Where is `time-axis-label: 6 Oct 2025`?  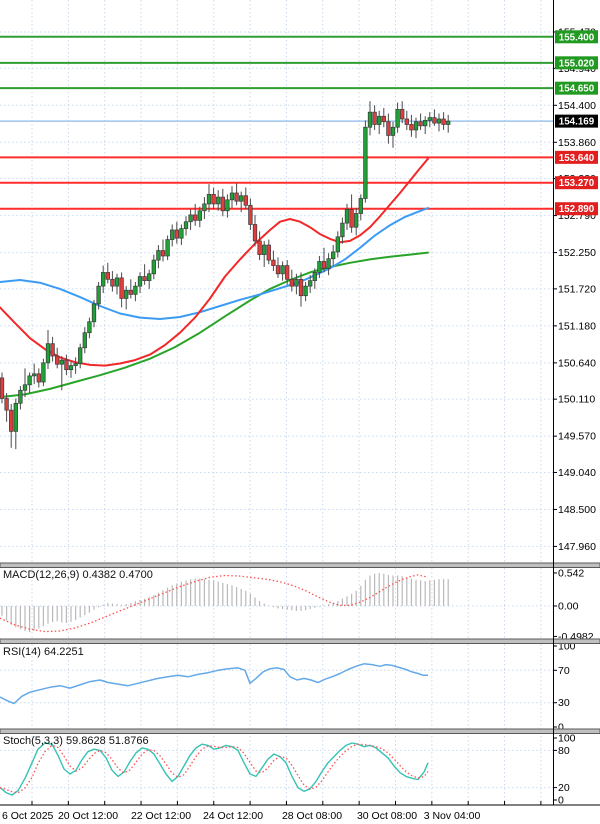 time-axis-label: 6 Oct 2025 is located at coordinates (28, 816).